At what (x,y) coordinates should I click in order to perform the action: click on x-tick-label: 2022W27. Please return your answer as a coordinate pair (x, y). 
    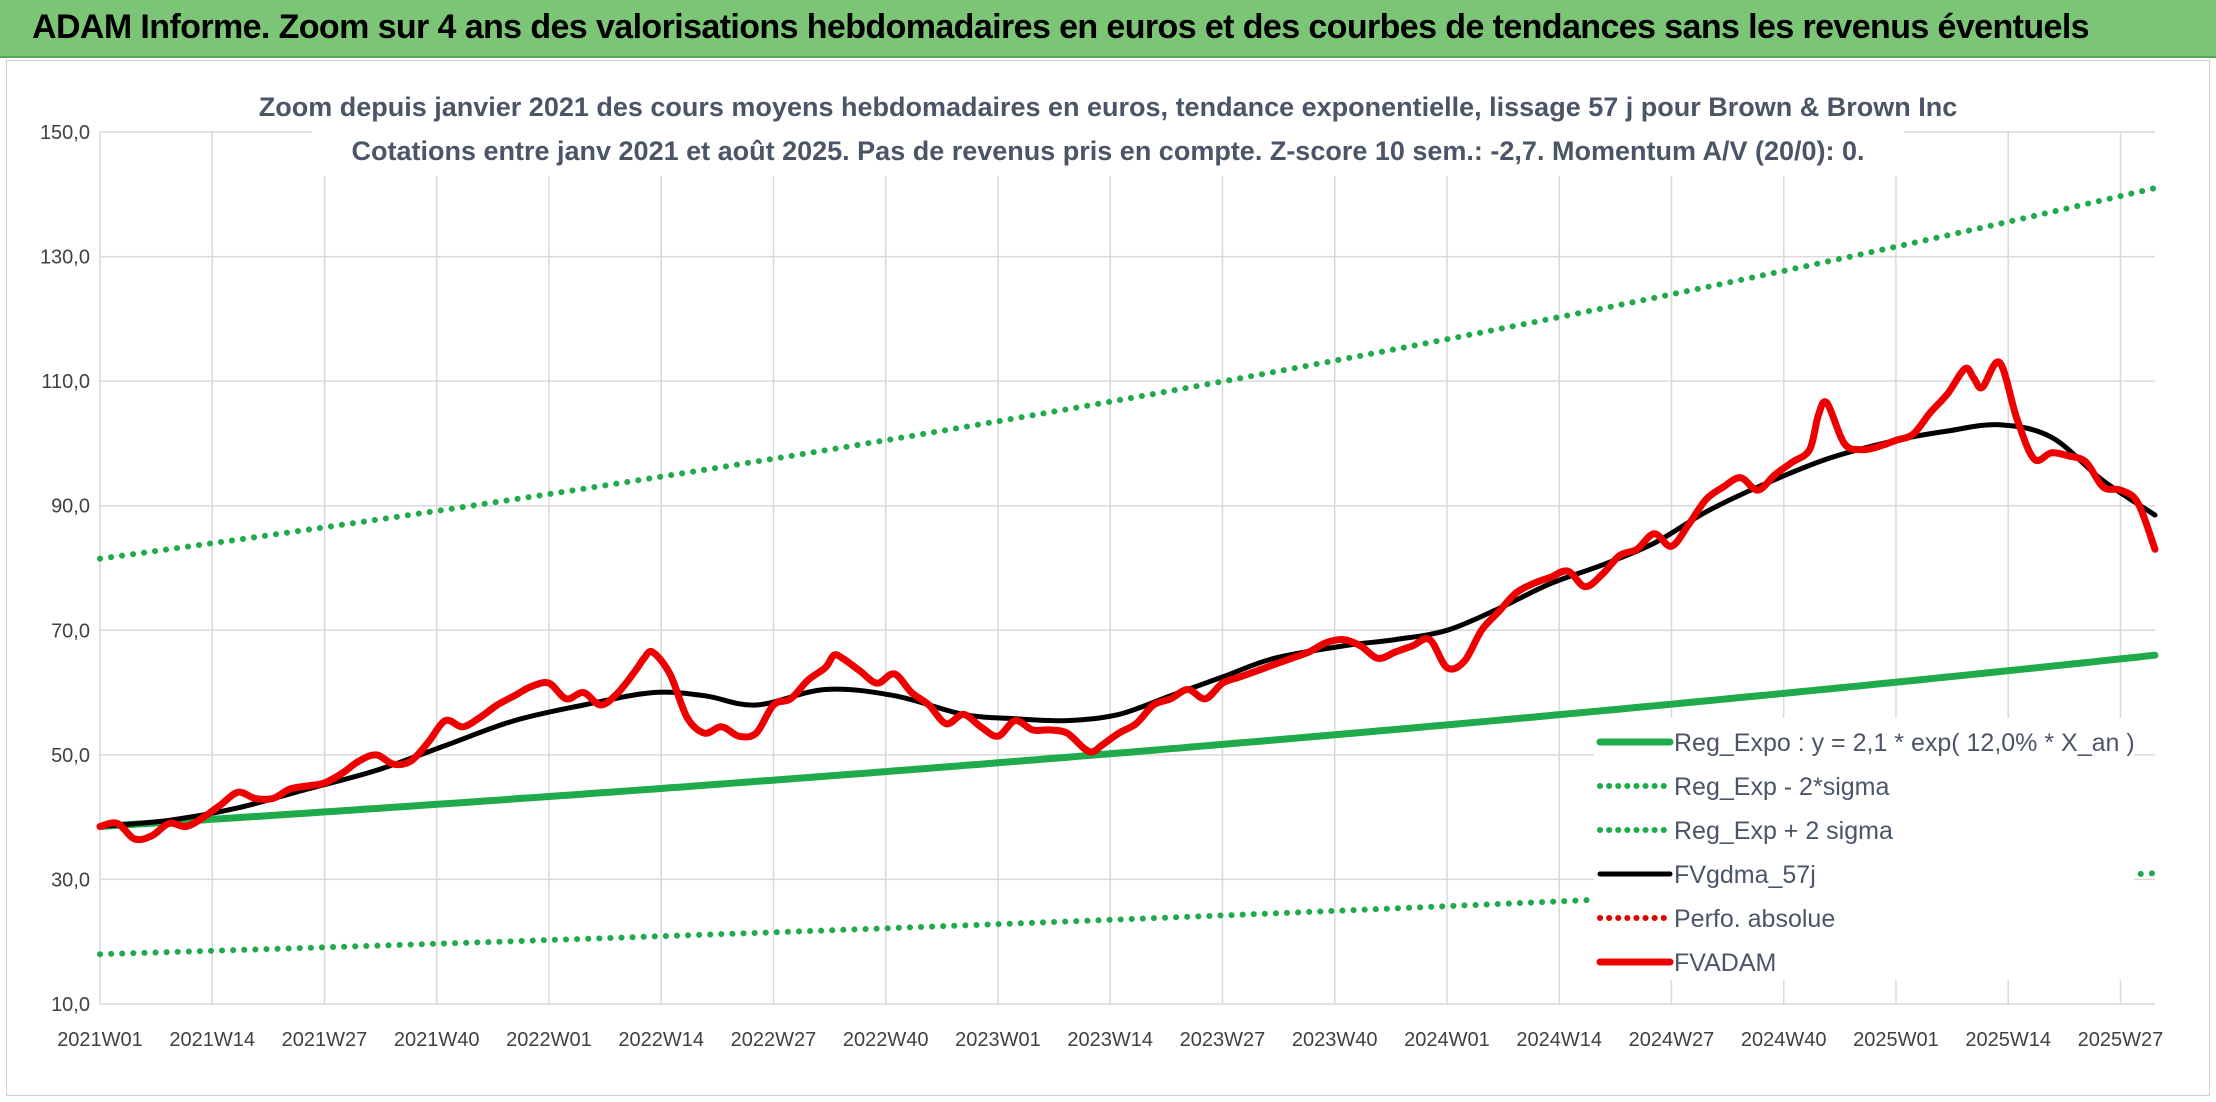
    Looking at the image, I should click on (774, 1040).